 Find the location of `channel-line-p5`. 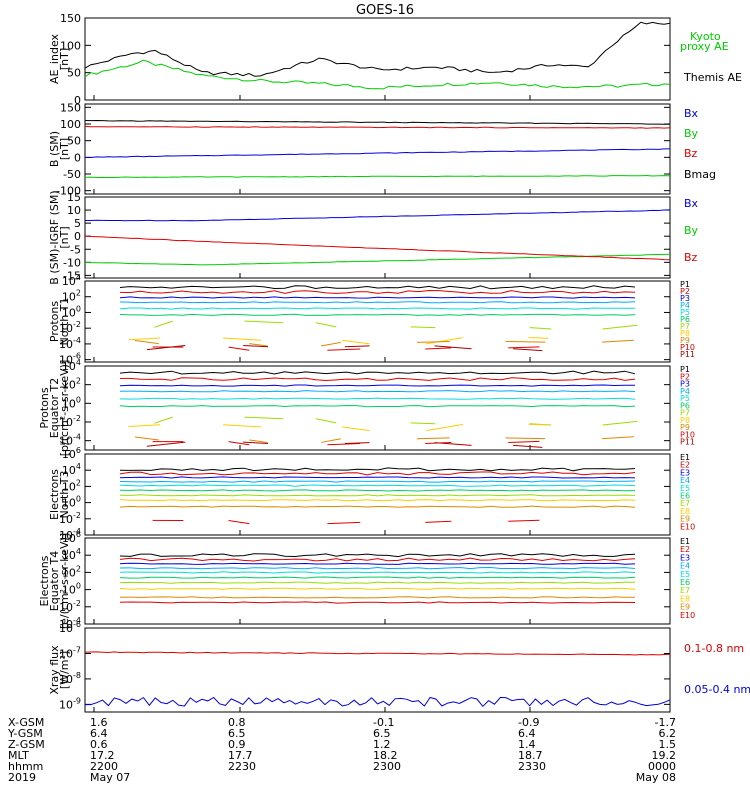

channel-line-p5 is located at coordinates (377, 398).